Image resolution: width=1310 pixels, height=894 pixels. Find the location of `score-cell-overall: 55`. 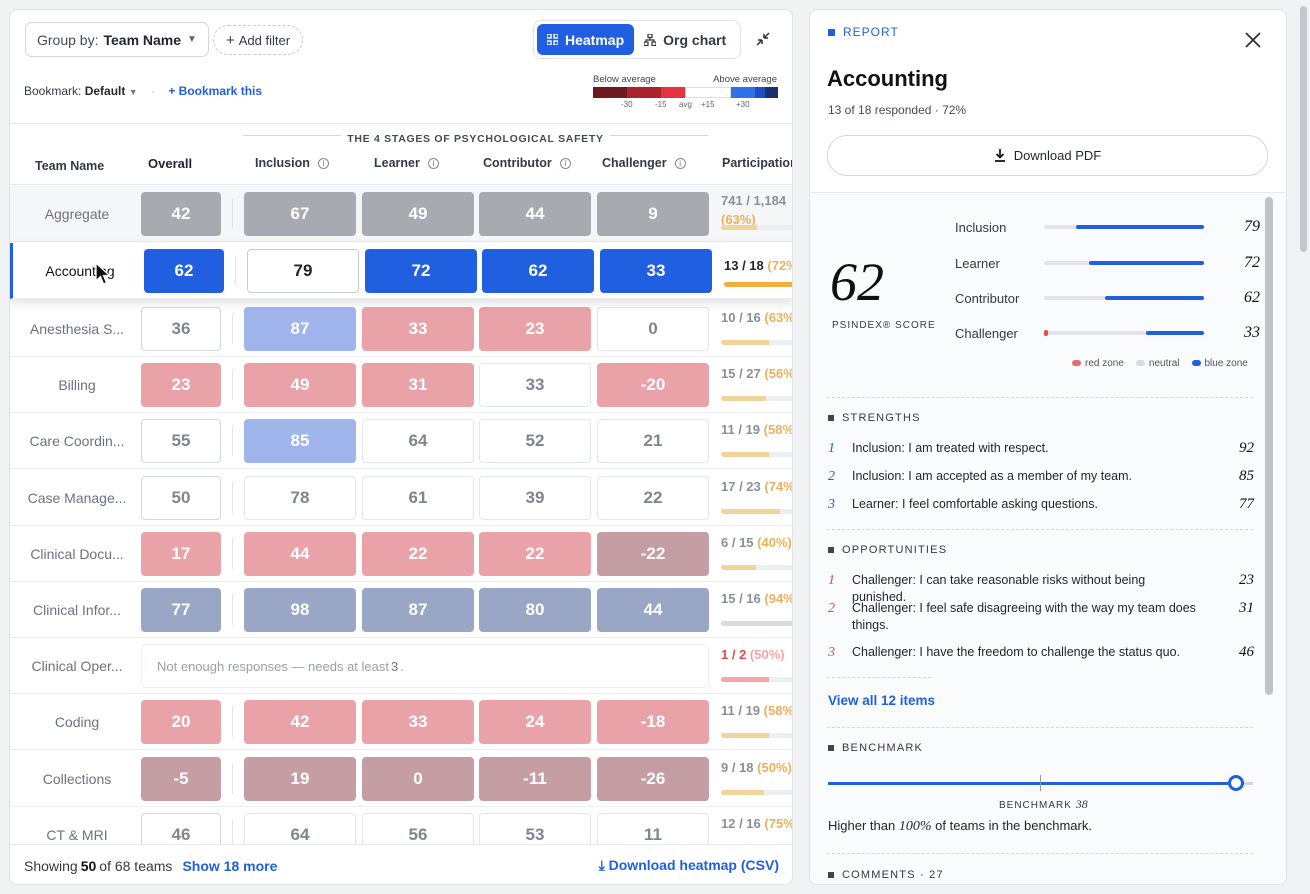

score-cell-overall: 55 is located at coordinates (181, 441).